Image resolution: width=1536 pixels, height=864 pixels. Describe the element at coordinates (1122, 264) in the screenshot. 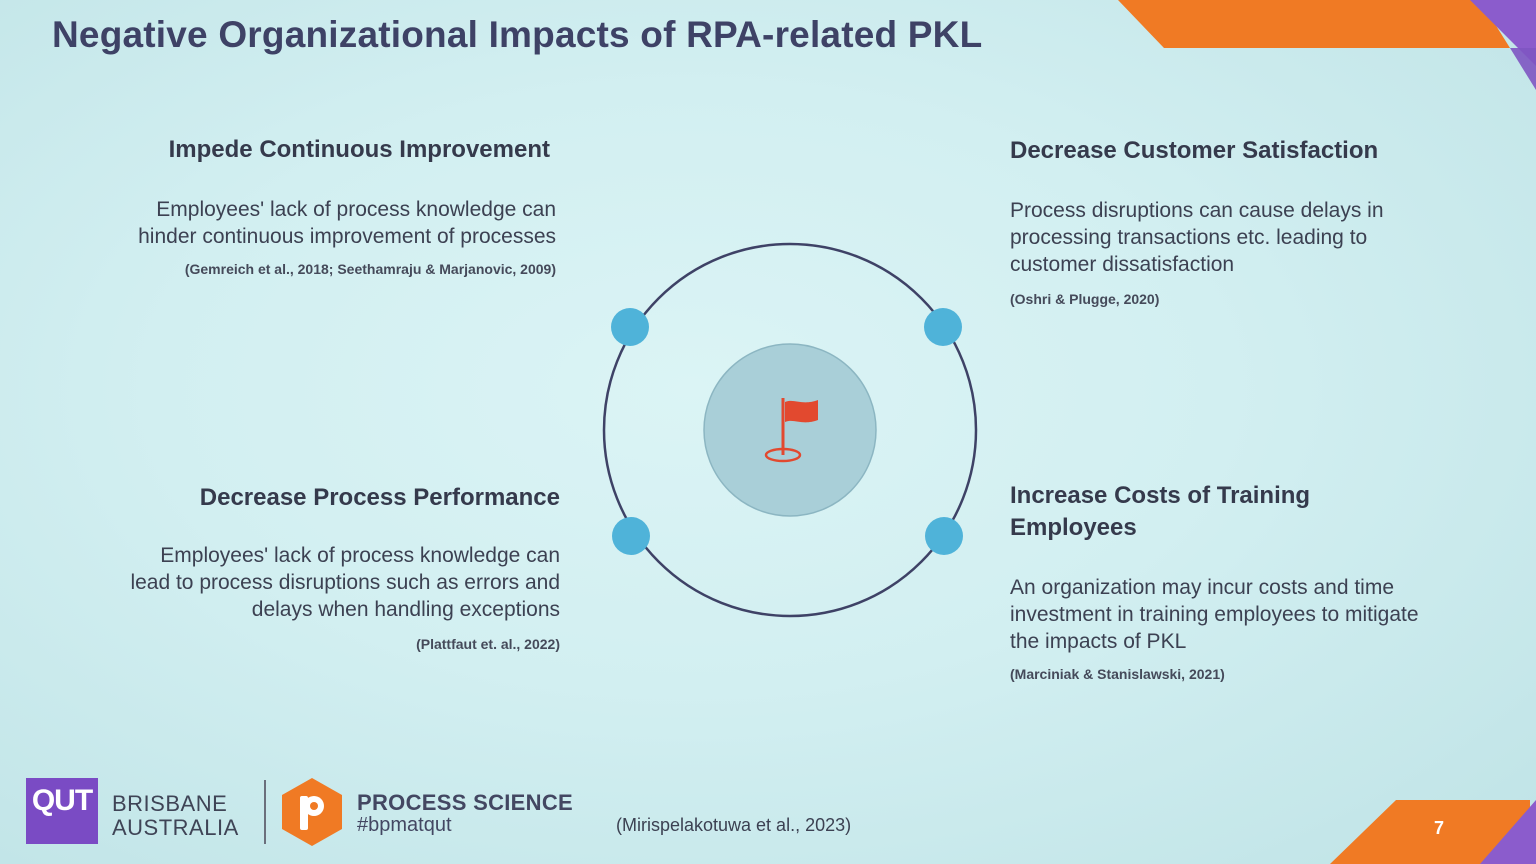

I see `impact-body-line: customer dissatisfaction` at that location.